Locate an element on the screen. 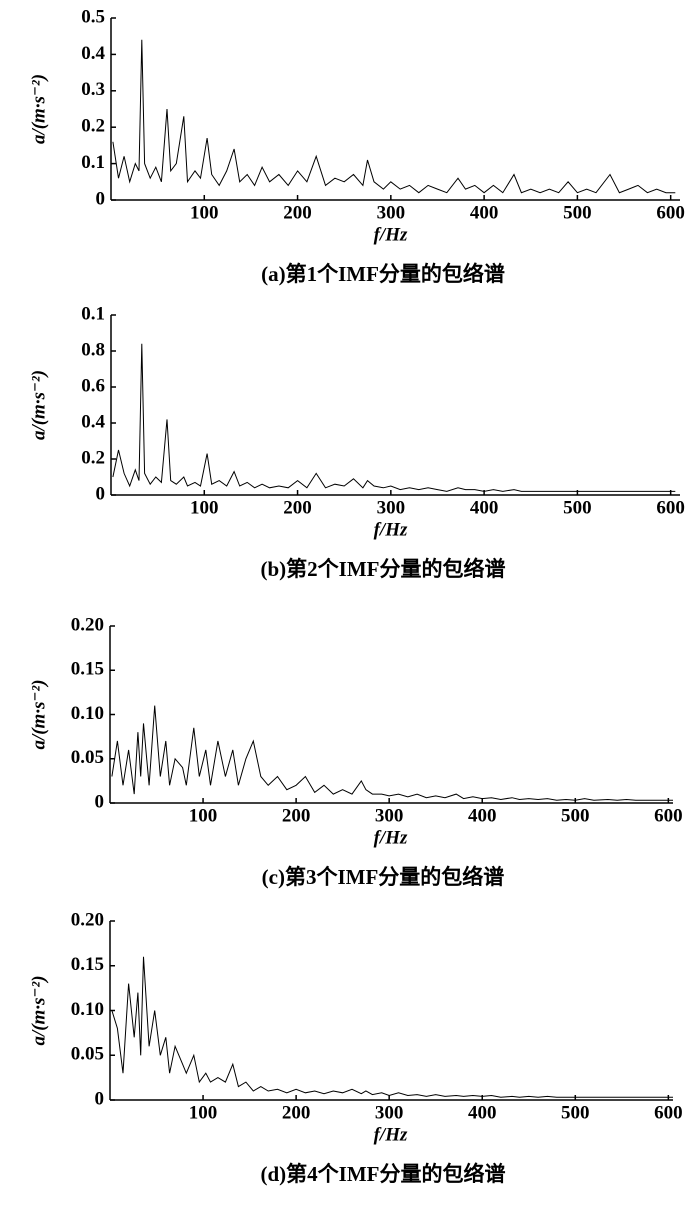 This screenshot has width=700, height=1219. caption: (b)第2个IMF分量的包络谱 is located at coordinates (383, 569).